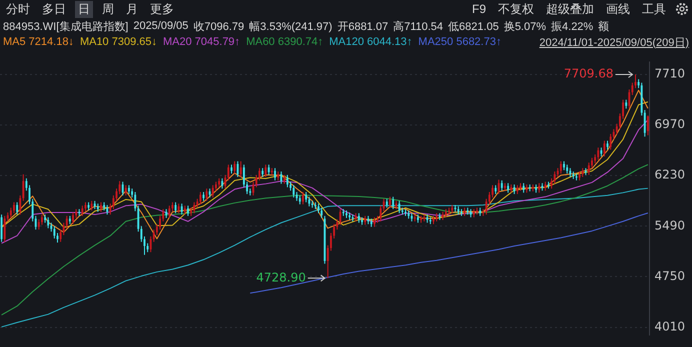  Describe the element at coordinates (670, 73) in the screenshot. I see `y-tick-label: 7710` at that location.